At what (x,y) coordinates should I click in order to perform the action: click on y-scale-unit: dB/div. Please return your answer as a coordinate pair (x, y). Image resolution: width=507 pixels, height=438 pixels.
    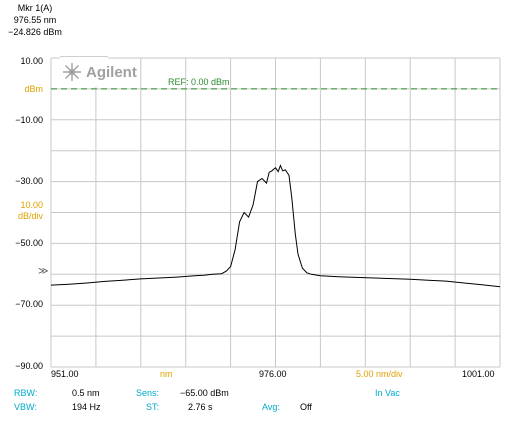
    Looking at the image, I should click on (30, 216).